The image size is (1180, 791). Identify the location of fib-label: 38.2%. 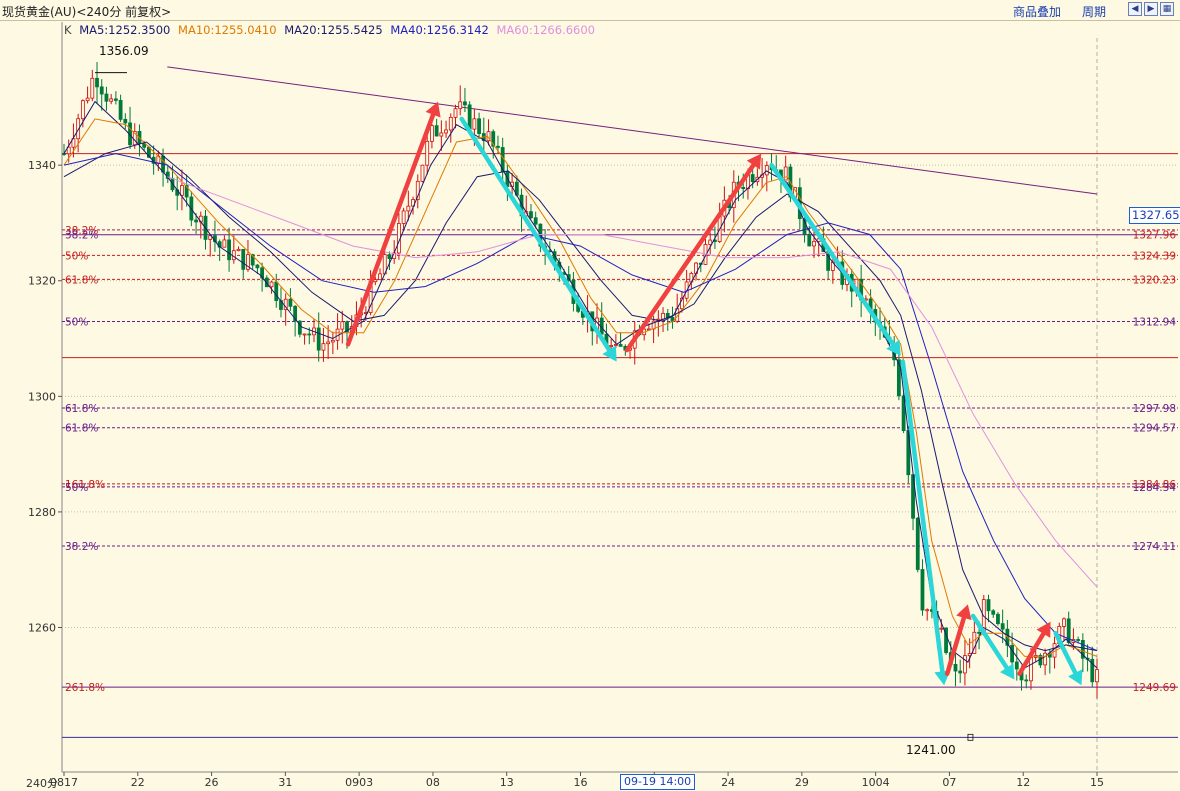
(81, 231).